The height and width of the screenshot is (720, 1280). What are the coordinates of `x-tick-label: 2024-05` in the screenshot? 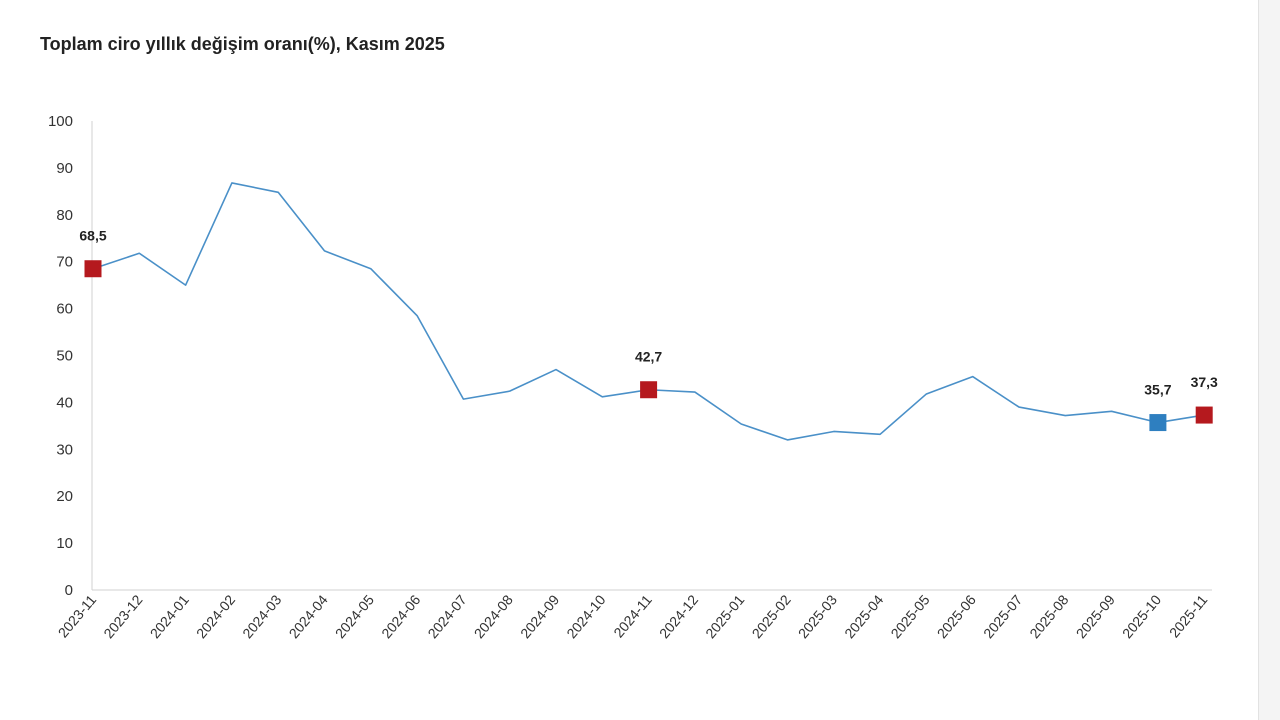 It's located at (354, 616).